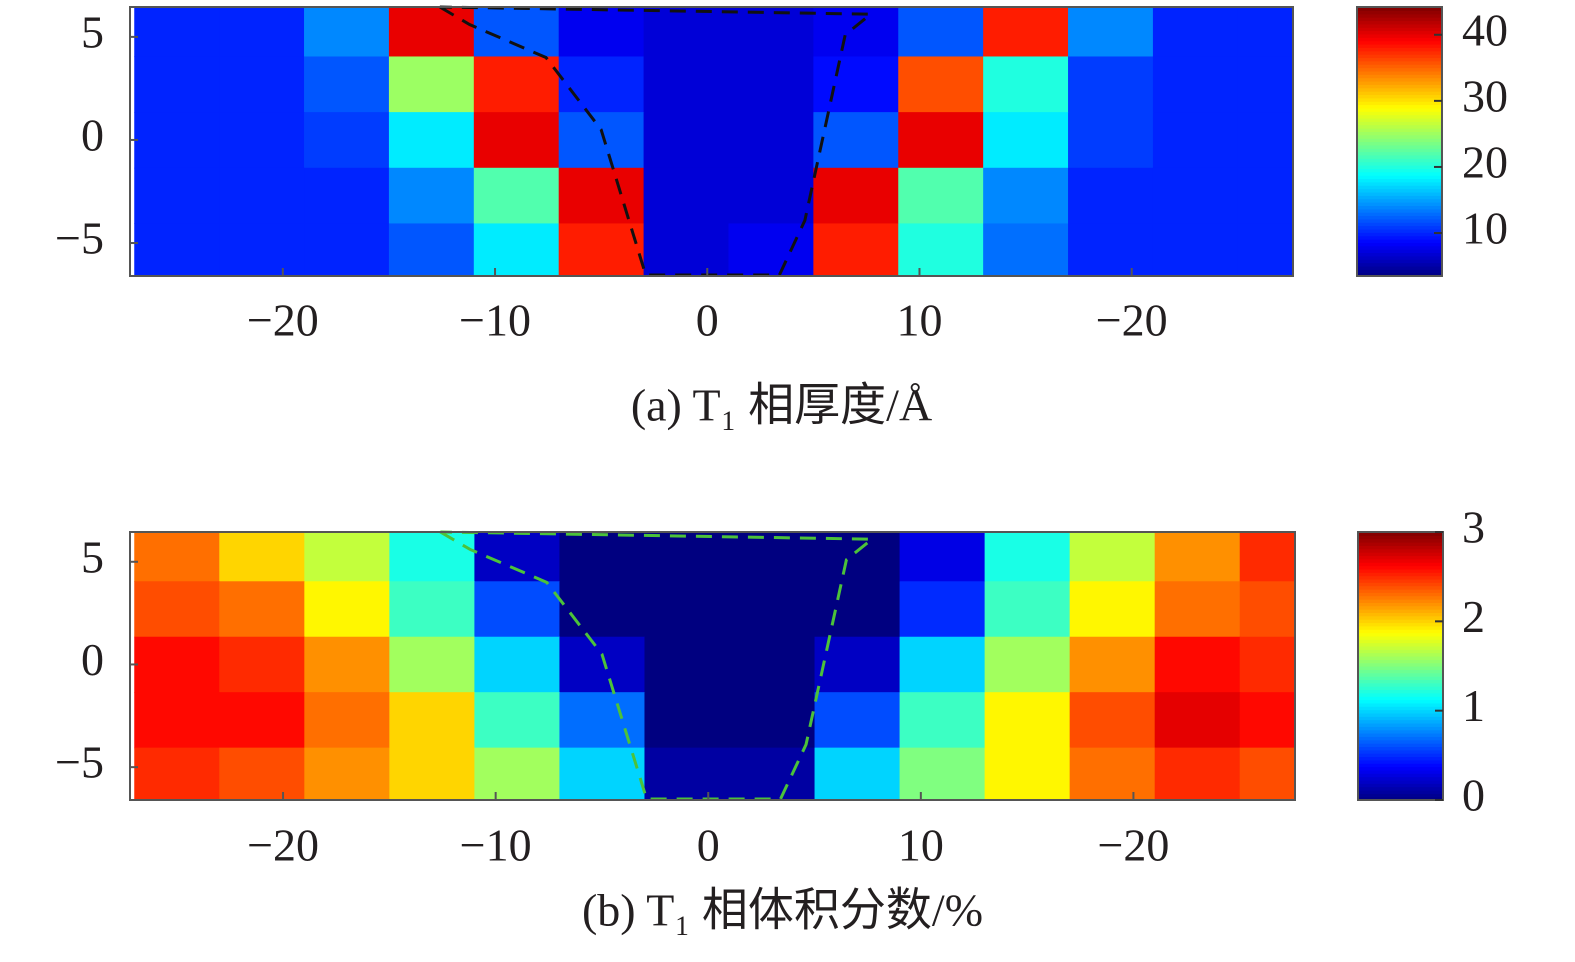 Image resolution: width=1575 pixels, height=962 pixels. Describe the element at coordinates (1473, 705) in the screenshot. I see `colorbar-tick-label: 1` at that location.